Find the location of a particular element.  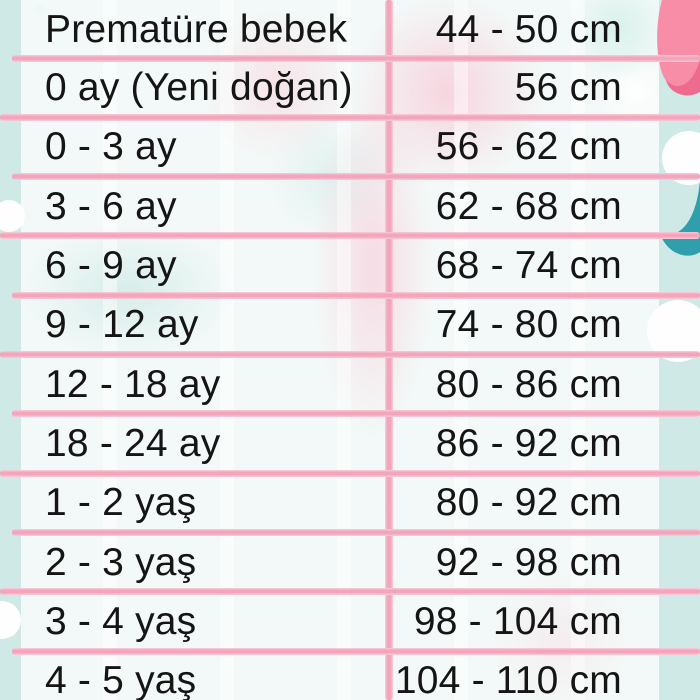

table-row: 0 - 3 ay 56 - 62 cm is located at coordinates (350, 146).